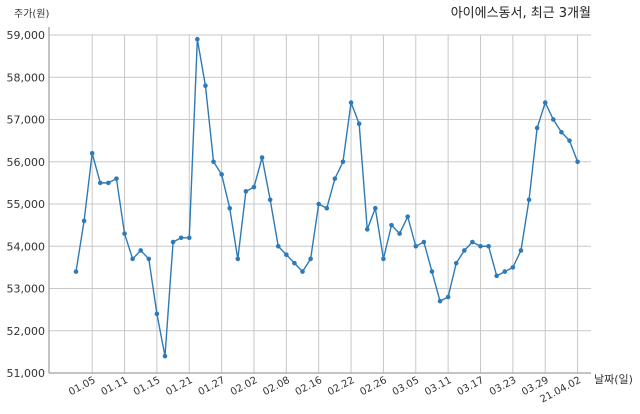 The width and height of the screenshot is (640, 414). I want to click on y-tick-label: 59,000, so click(26, 35).